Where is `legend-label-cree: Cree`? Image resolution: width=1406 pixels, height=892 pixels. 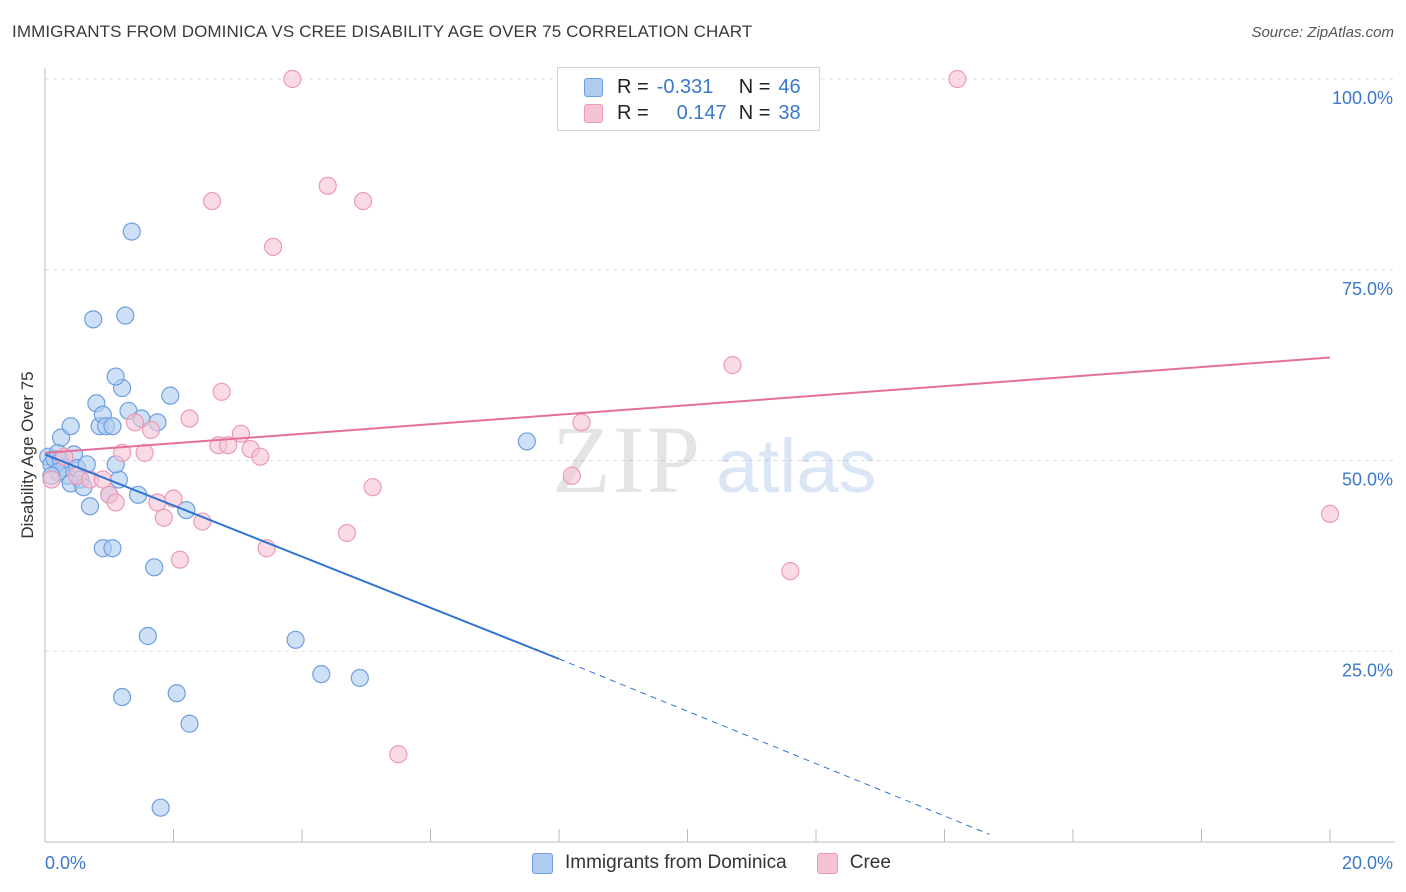
legend-label-cree: Cree is located at coordinates (870, 862).